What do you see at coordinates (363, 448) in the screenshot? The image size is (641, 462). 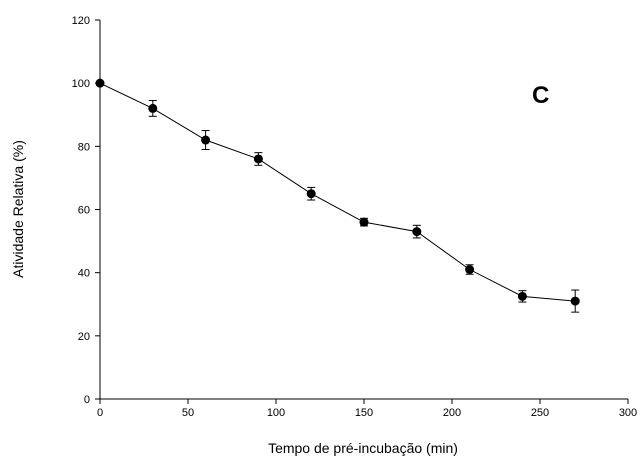 I see `x-axis-title: Tempo de pré-incubação (min)` at bounding box center [363, 448].